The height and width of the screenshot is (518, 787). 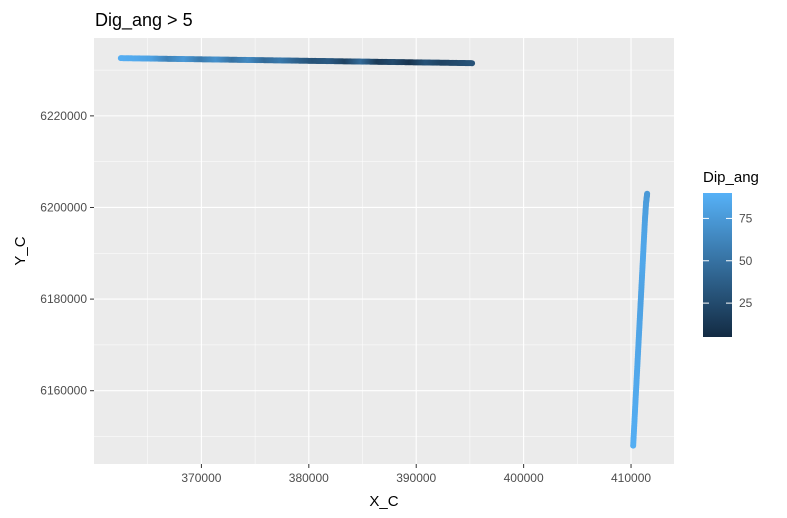 I want to click on legend: Dip_ang 25 50 75, so click(x=731, y=253).